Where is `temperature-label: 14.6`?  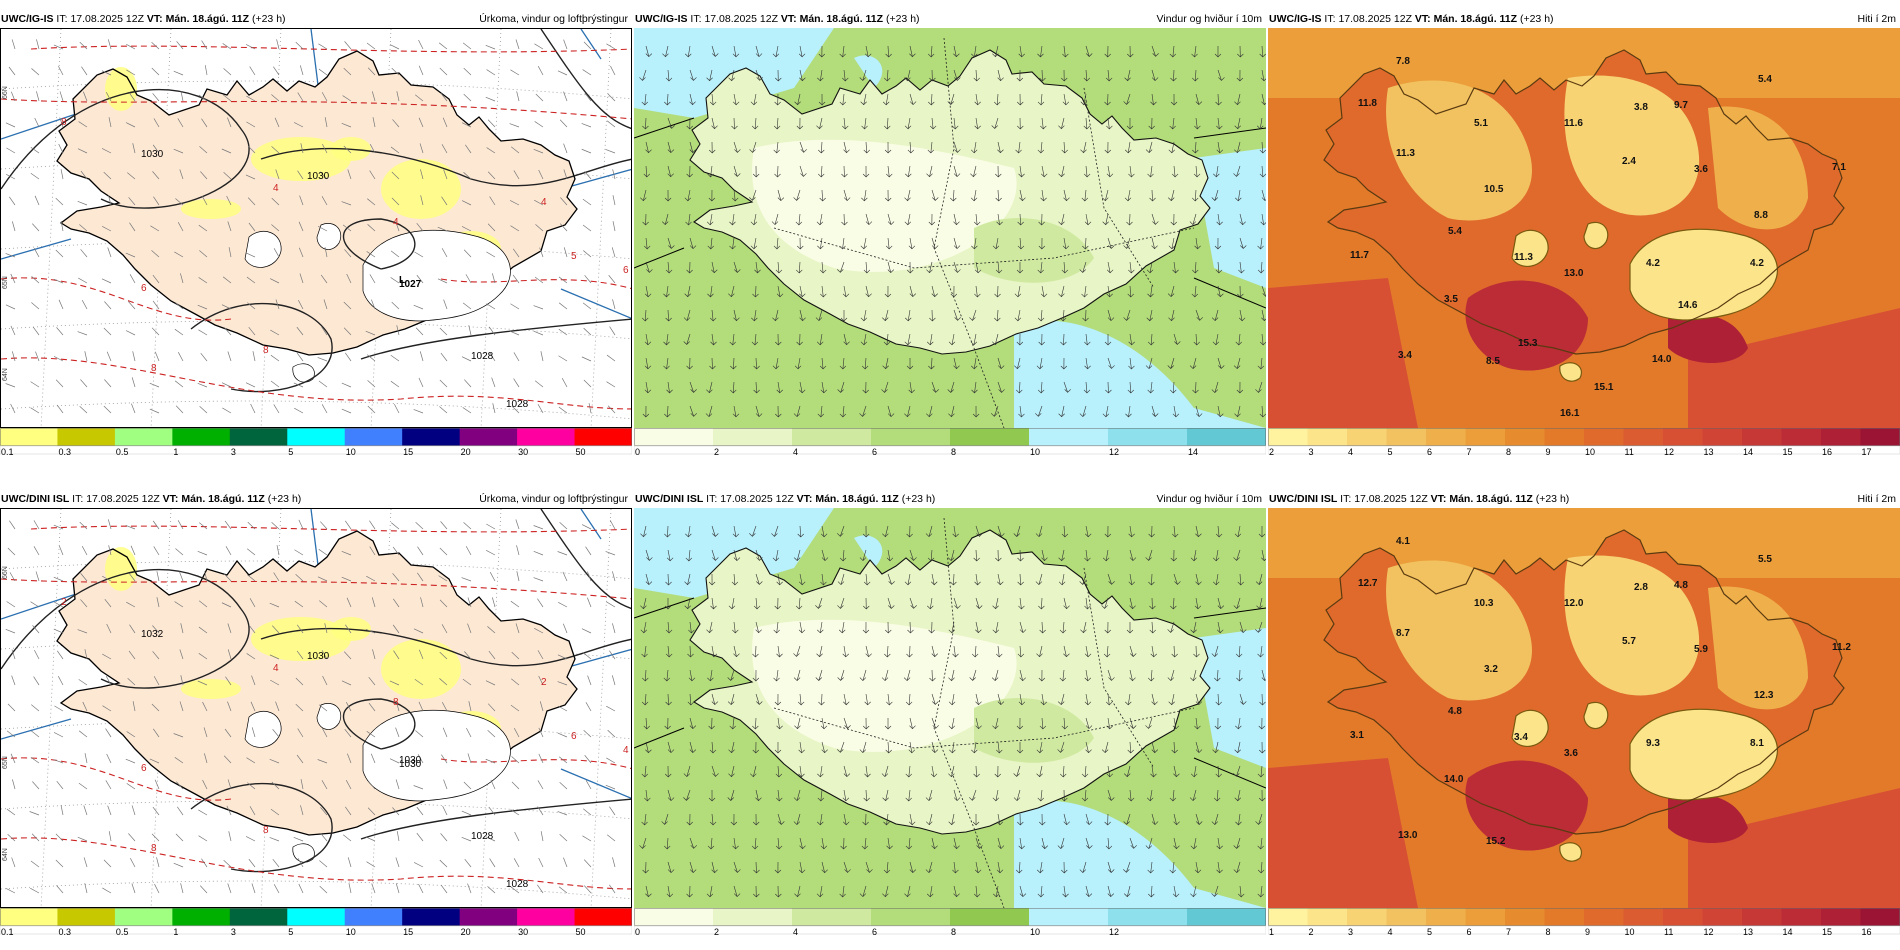 temperature-label: 14.6 is located at coordinates (1688, 305).